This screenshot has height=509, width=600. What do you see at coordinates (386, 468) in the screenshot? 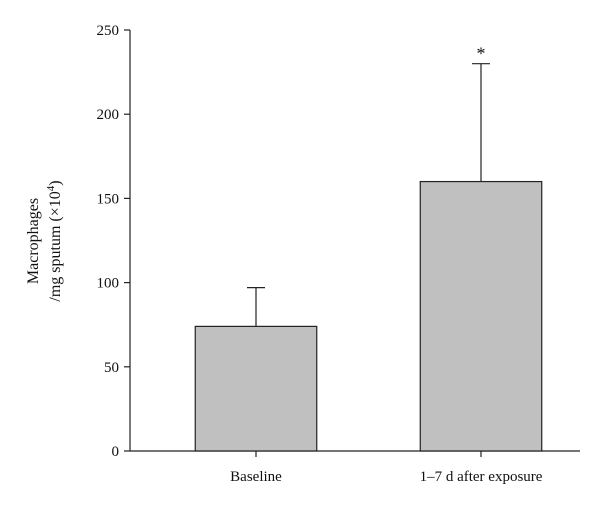
I see `x-axis-ticks: Baseline 1–7 d after exposure` at bounding box center [386, 468].